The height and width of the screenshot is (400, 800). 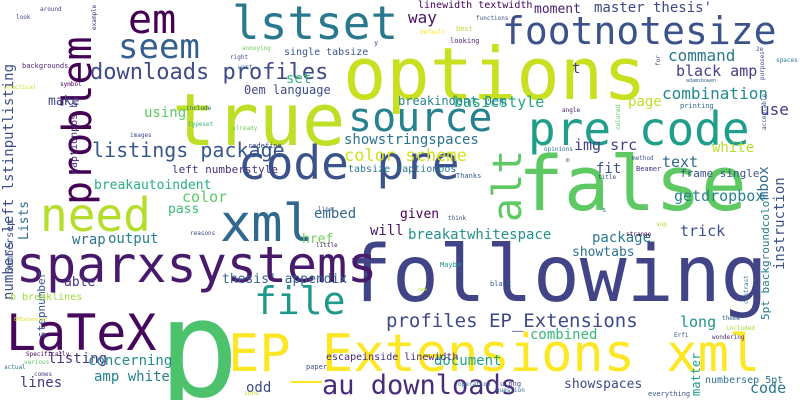 What do you see at coordinates (89, 240) in the screenshot?
I see `word: wrap` at bounding box center [89, 240].